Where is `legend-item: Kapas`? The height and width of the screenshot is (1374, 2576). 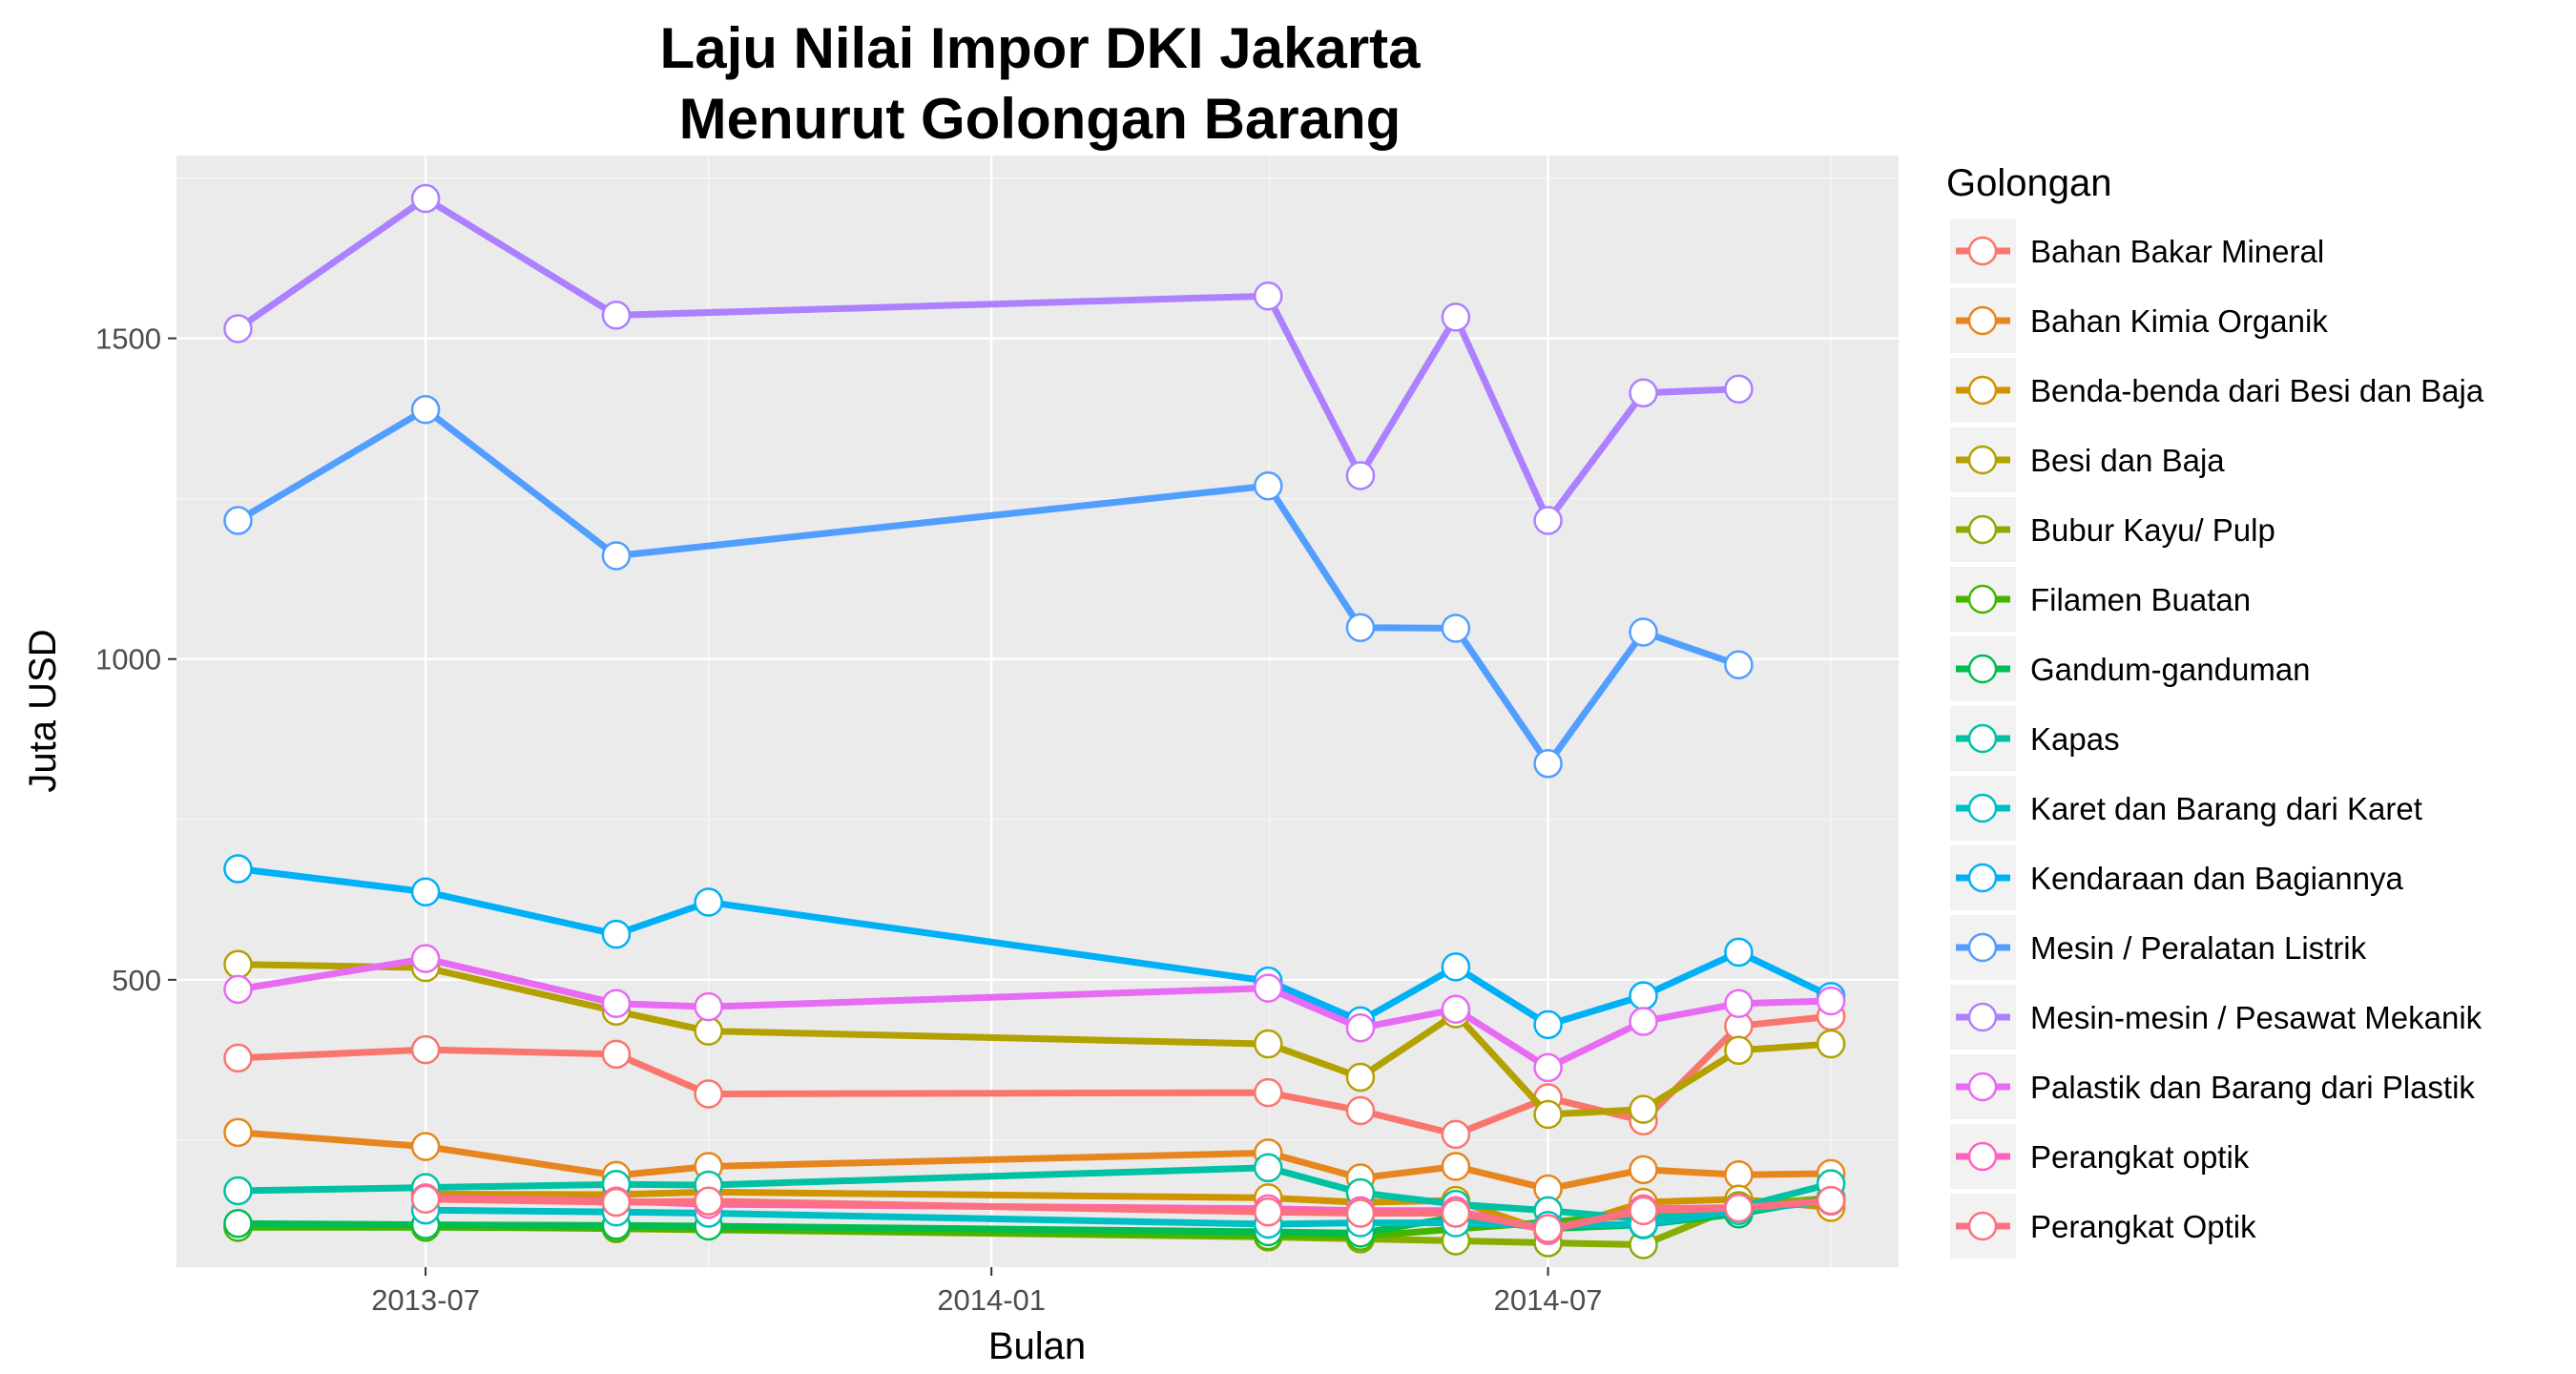
legend-item: Kapas is located at coordinates (2035, 739).